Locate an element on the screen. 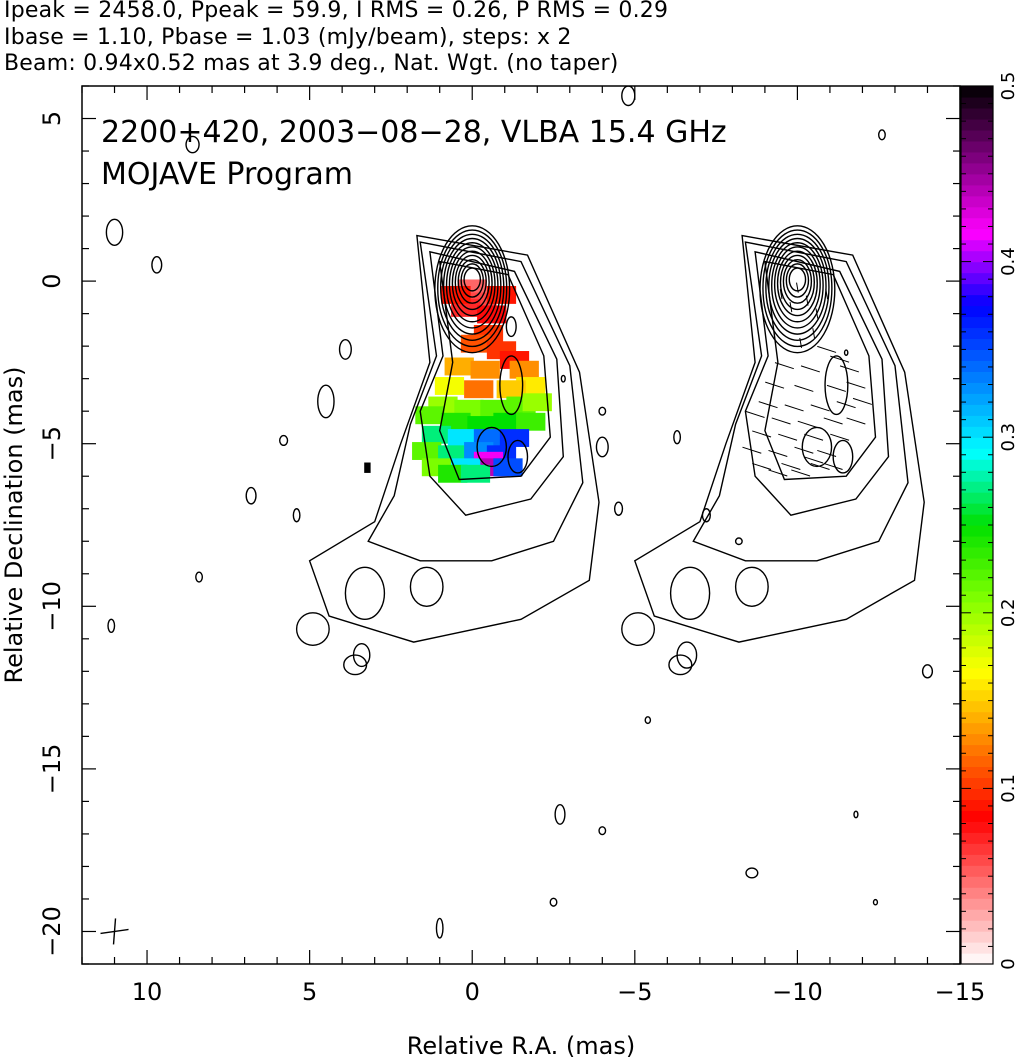 This screenshot has height=1061, width=1022. x-tick-label: −10 is located at coordinates (797, 992).